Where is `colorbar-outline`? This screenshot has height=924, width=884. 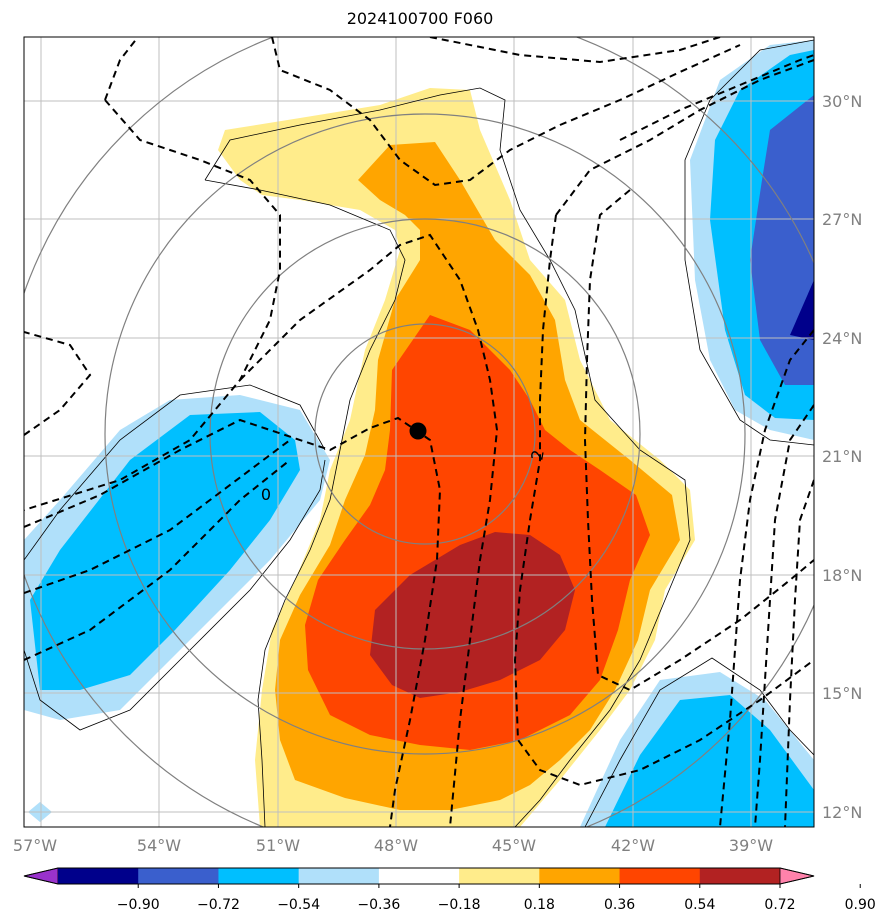
colorbar-outline is located at coordinates (419, 876).